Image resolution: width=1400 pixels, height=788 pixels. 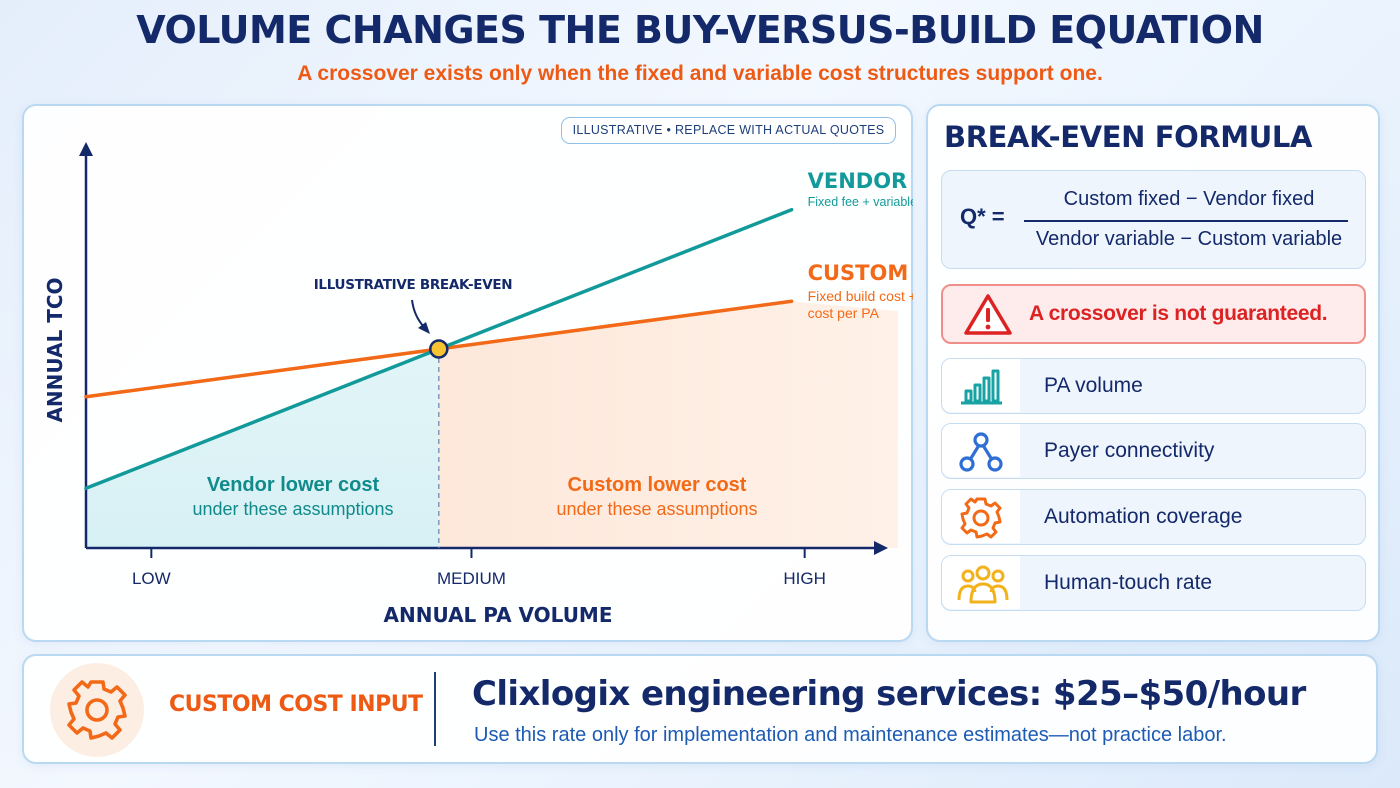 I want to click on y-axis-title: ANNUAL TCO, so click(x=55, y=349).